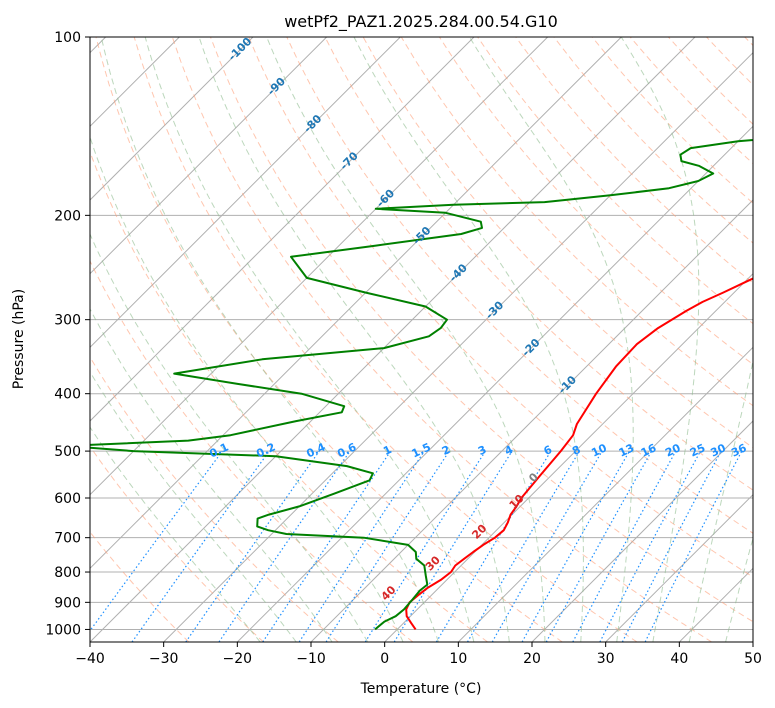  What do you see at coordinates (90, 659) in the screenshot?
I see `x-tick-label: −40` at bounding box center [90, 659].